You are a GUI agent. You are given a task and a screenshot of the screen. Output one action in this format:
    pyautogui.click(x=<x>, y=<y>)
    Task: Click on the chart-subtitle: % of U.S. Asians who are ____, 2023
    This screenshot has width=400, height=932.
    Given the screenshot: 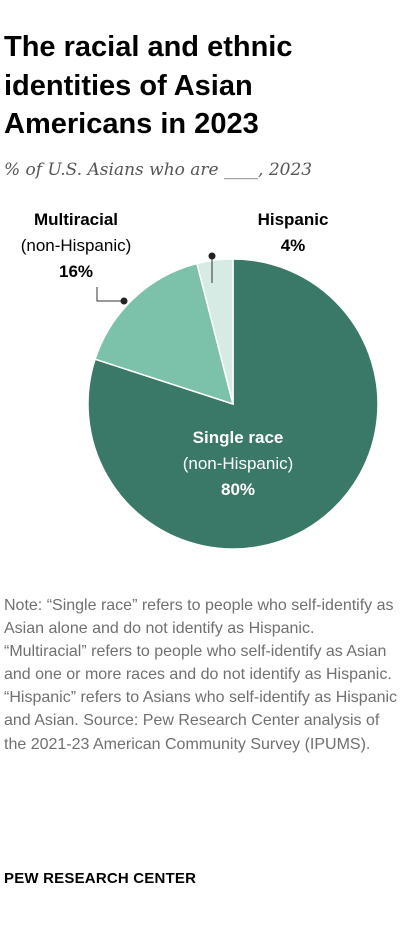 What is the action you would take?
    pyautogui.click(x=158, y=170)
    